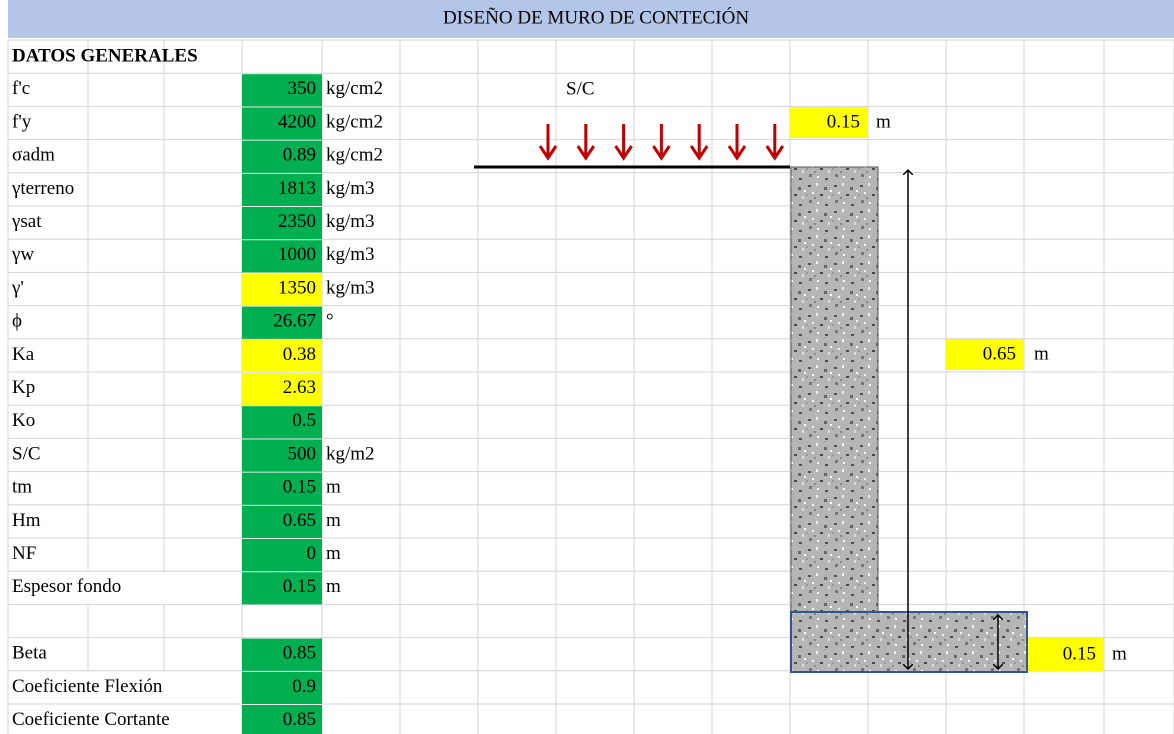 Image resolution: width=1174 pixels, height=734 pixels. What do you see at coordinates (297, 121) in the screenshot?
I see `parameter-value: 4200` at bounding box center [297, 121].